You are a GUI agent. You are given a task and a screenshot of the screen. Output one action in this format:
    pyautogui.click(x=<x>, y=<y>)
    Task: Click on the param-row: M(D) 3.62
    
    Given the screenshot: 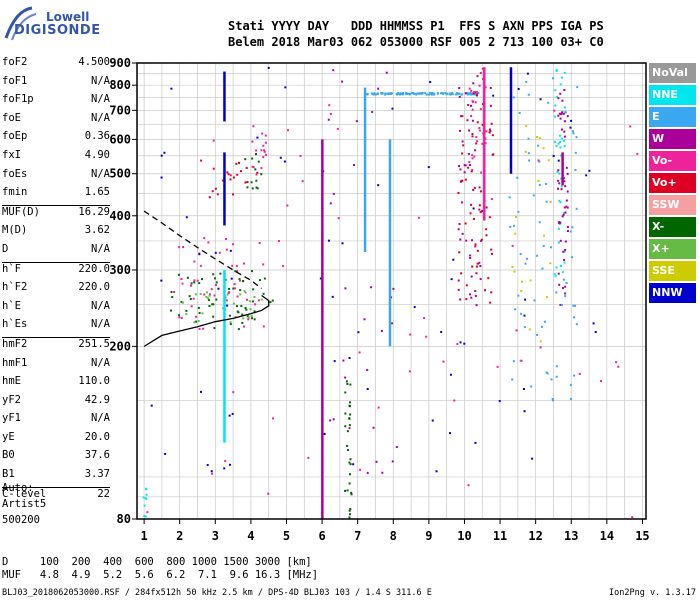 What is the action you would take?
    pyautogui.click(x=56, y=233)
    